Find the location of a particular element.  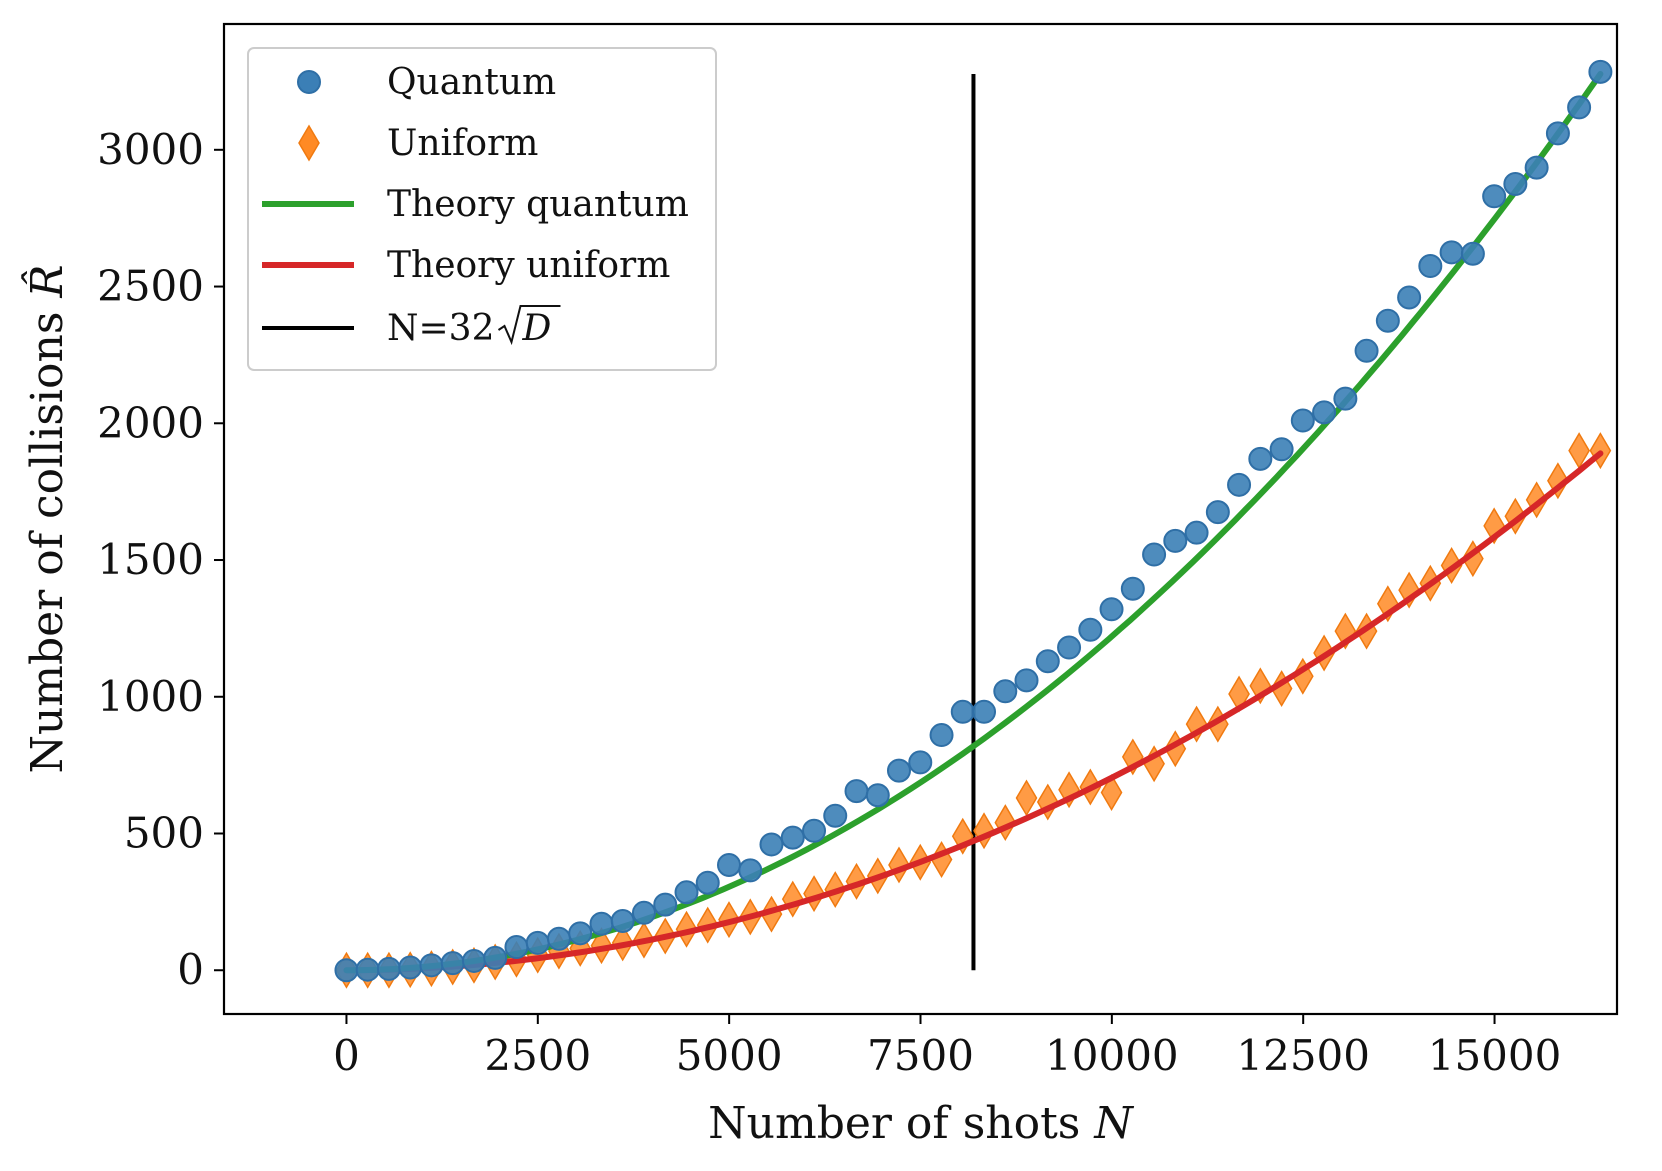

y-tick-label: 1500 is located at coordinates (150, 559).